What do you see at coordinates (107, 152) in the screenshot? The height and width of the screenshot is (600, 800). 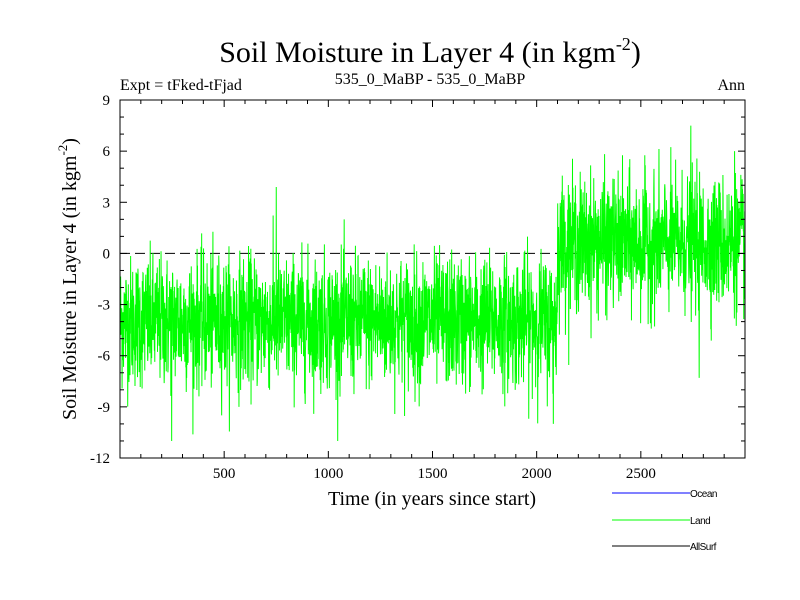 I see `y-tick-label: 6` at bounding box center [107, 152].